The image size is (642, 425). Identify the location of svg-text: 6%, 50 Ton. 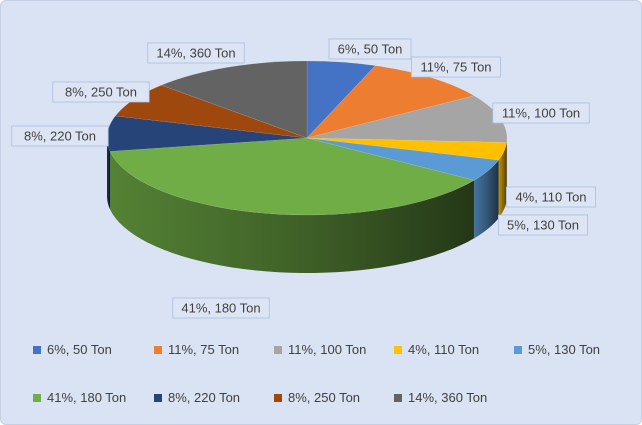
(370, 49).